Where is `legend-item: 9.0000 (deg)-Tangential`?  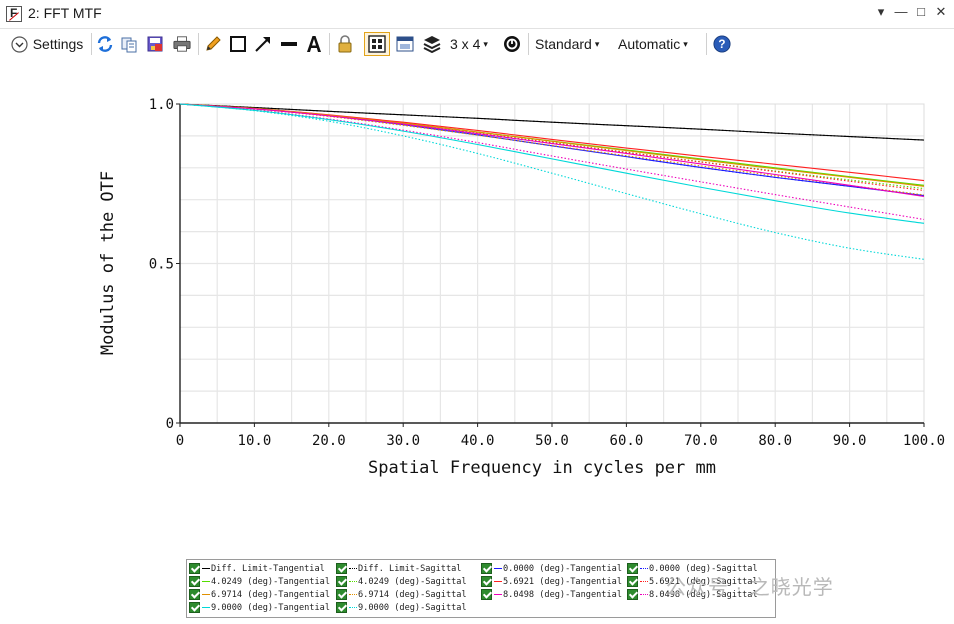
legend-item: 9.0000 (deg)-Tangential is located at coordinates (259, 607).